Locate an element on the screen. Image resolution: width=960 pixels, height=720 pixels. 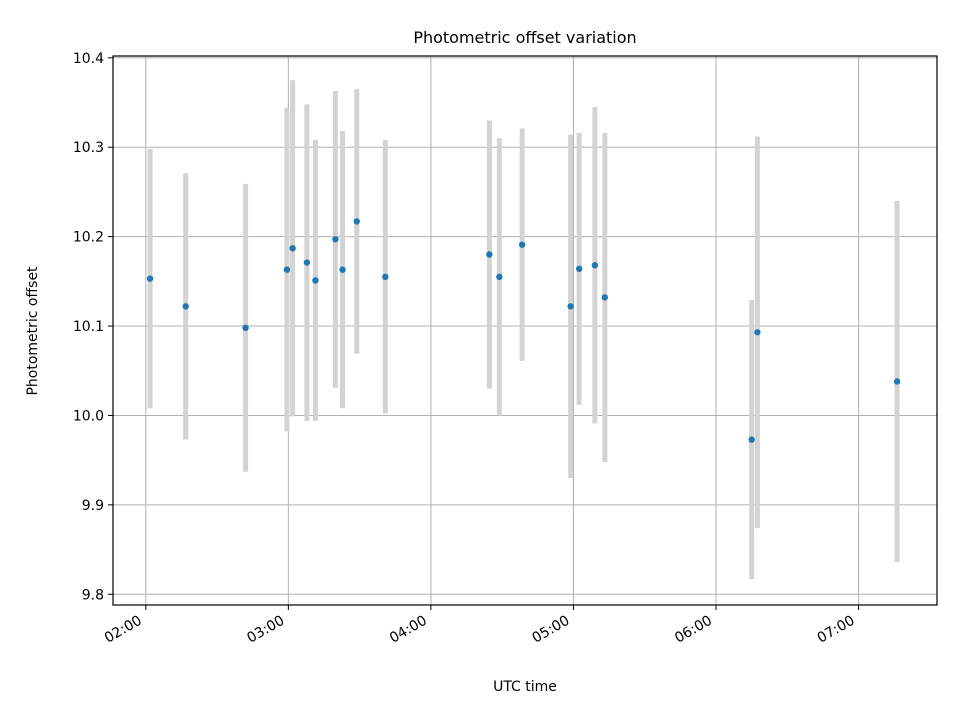
y-tick-label: 10.0 is located at coordinates (88, 416).